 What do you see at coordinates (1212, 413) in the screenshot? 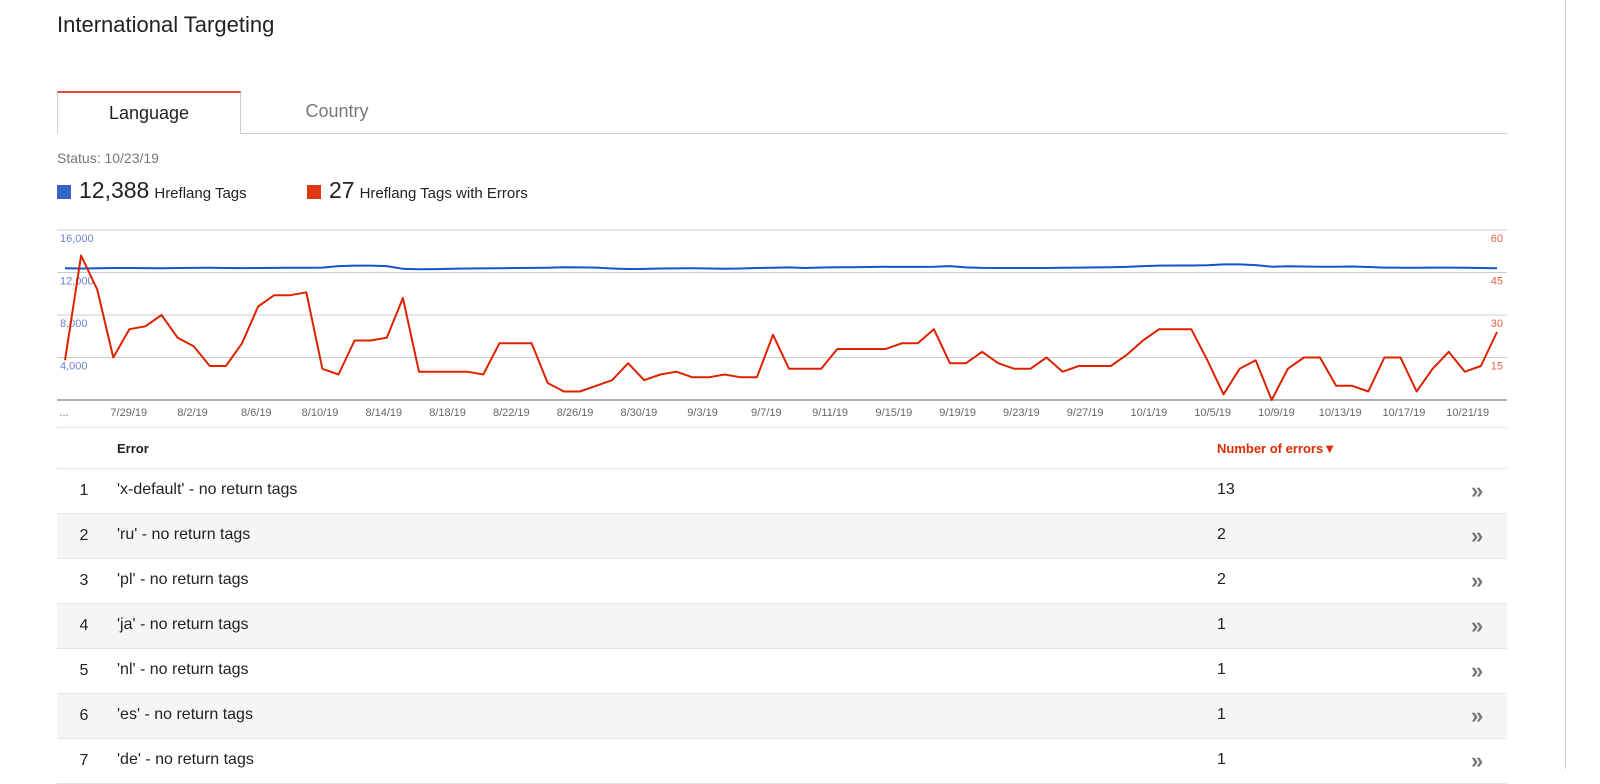
I see `x-axis-tick: 10/5/19` at bounding box center [1212, 413].